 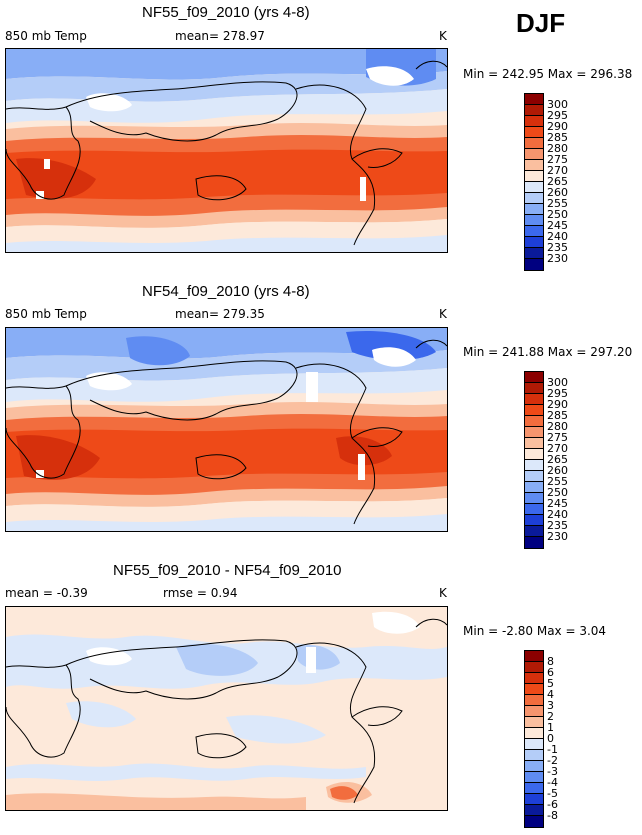 I want to click on panel-1-missing-andes, so click(x=363, y=189).